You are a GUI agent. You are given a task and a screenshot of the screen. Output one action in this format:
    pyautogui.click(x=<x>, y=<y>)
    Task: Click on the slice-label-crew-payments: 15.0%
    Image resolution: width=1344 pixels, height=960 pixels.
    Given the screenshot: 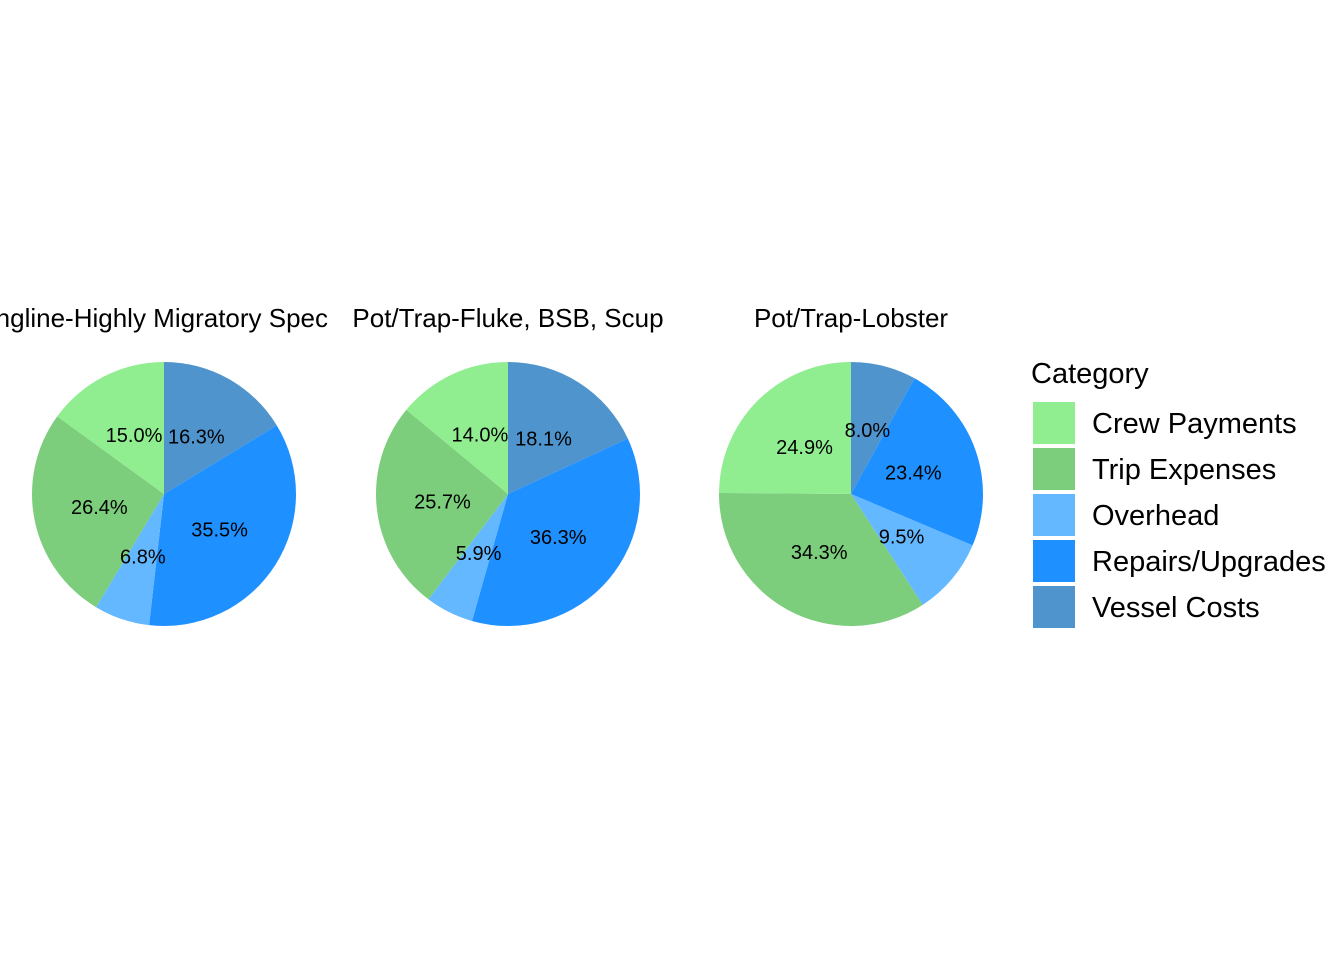 What is the action you would take?
    pyautogui.click(x=134, y=436)
    